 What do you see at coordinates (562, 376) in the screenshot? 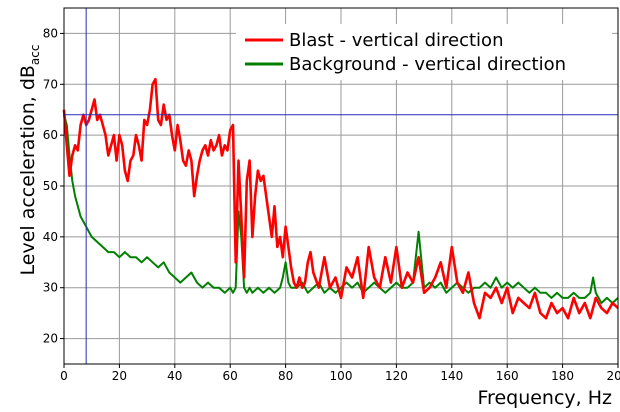
I see `x-tick-label: 180` at bounding box center [562, 376].